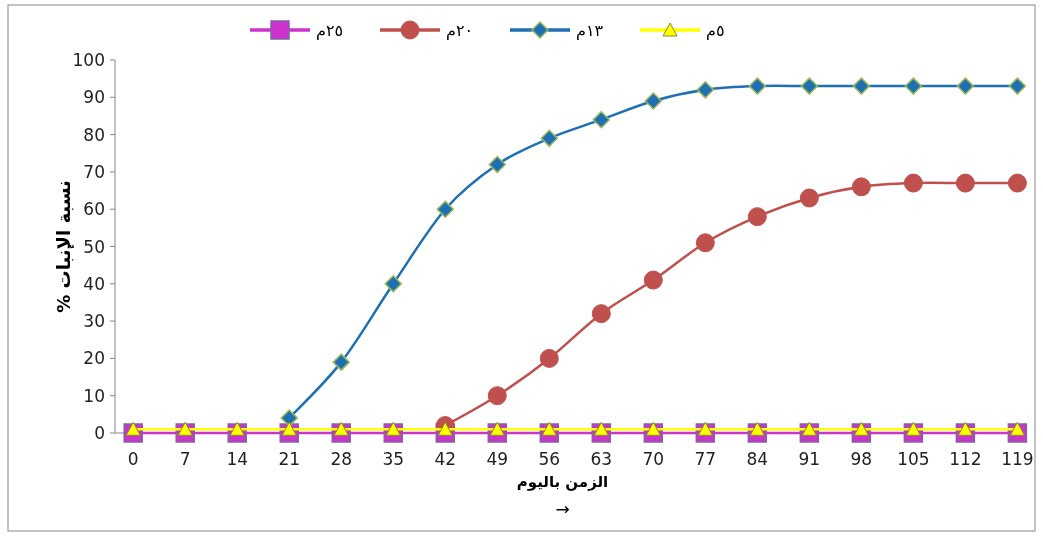 This screenshot has height=538, width=1043. I want to click on x-tick-label: 119, so click(1017, 459).